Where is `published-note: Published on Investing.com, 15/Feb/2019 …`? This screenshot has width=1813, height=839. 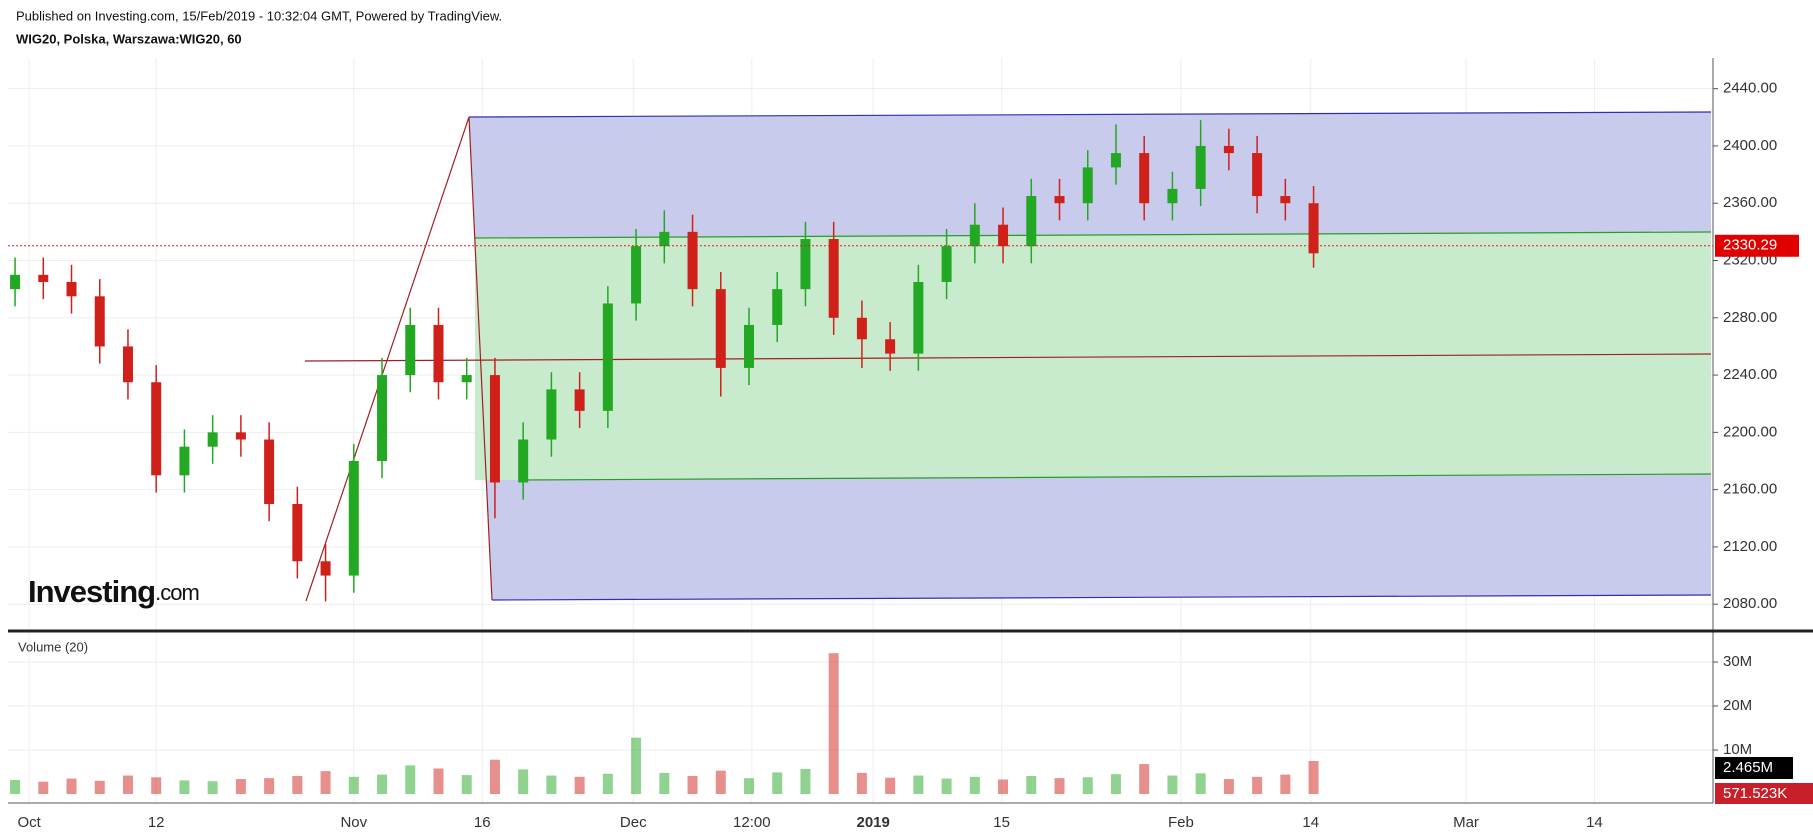 published-note: Published on Investing.com, 15/Feb/2019 … is located at coordinates (259, 15).